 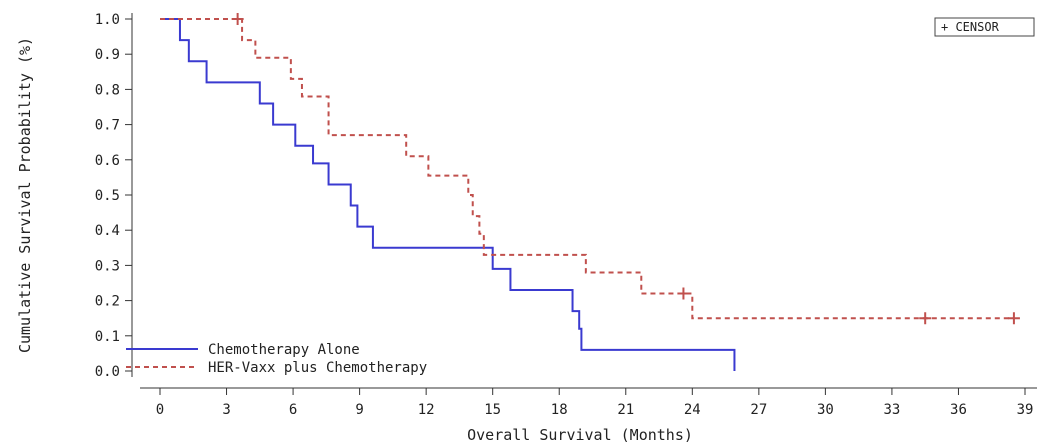 I want to click on x-tick-label: 6, so click(x=293, y=410).